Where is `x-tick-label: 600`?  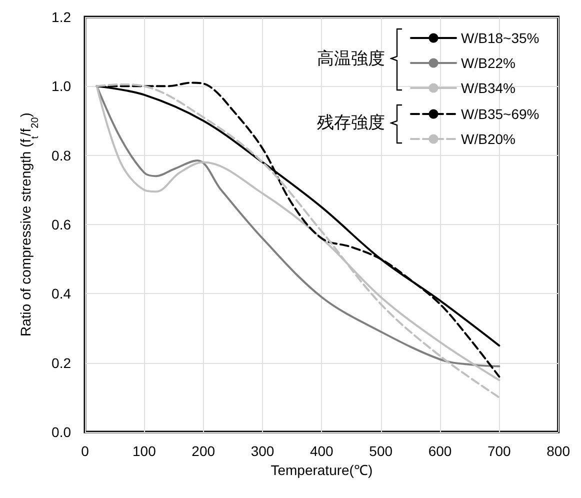 x-tick-label: 600 is located at coordinates (440, 451).